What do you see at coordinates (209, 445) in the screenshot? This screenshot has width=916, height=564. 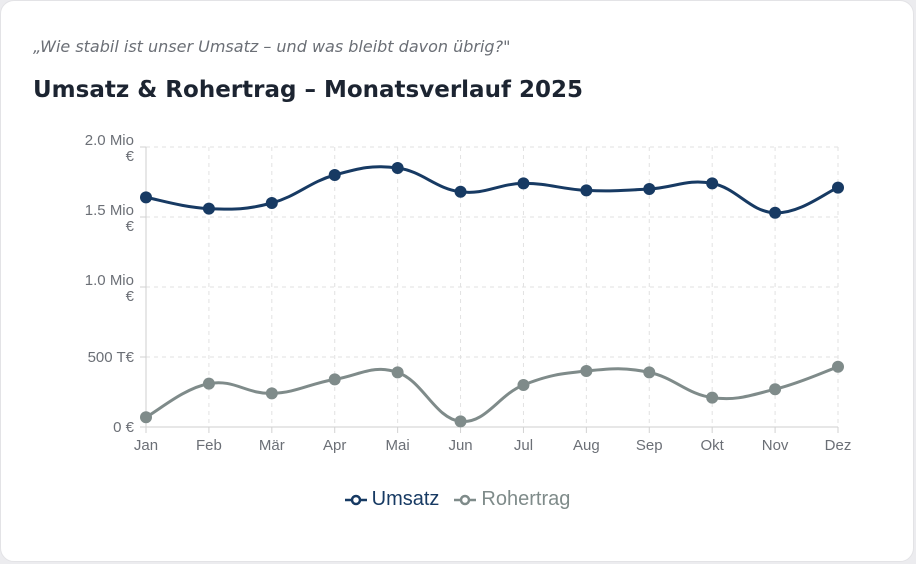 I see `x-tick-label: Feb` at bounding box center [209, 445].